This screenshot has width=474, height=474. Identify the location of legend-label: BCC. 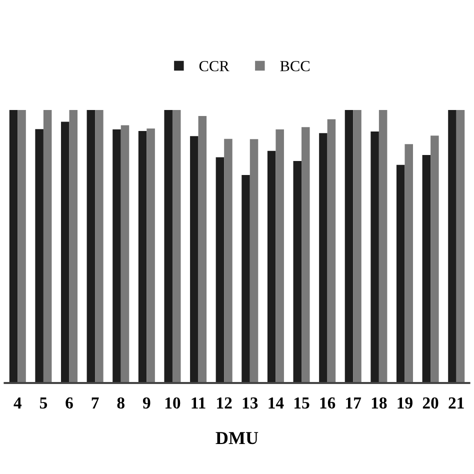
(295, 66).